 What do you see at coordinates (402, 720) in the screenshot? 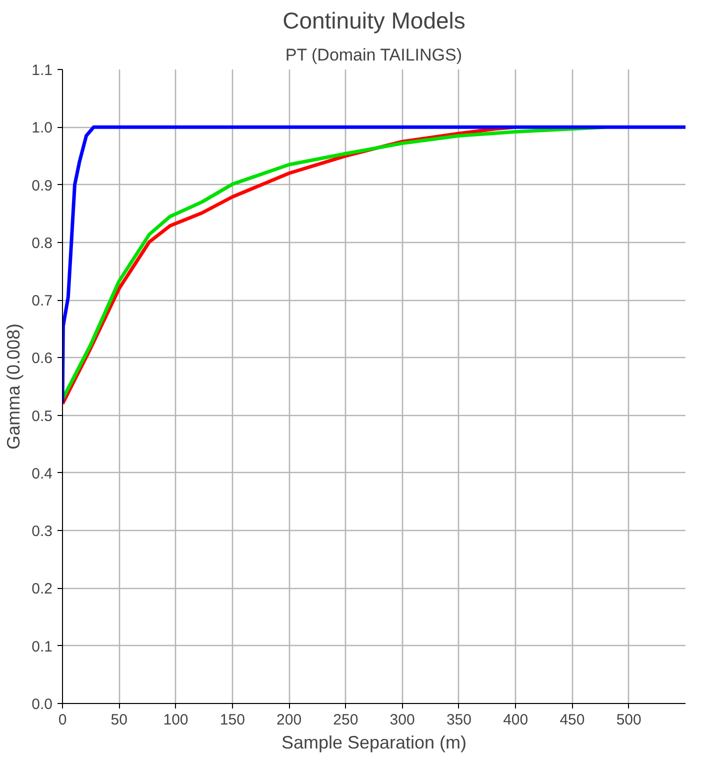
I see `x-tick-label: 300` at bounding box center [402, 720].